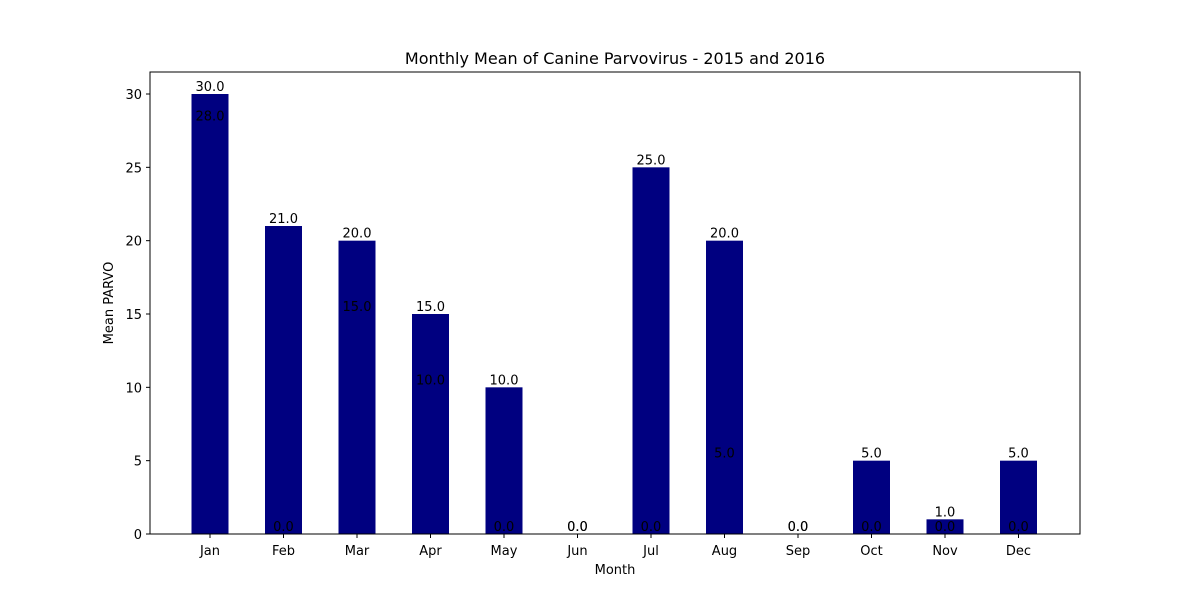 The width and height of the screenshot is (1200, 604). What do you see at coordinates (724, 234) in the screenshot?
I see `data-label-aug-series-1: 20.0` at bounding box center [724, 234].